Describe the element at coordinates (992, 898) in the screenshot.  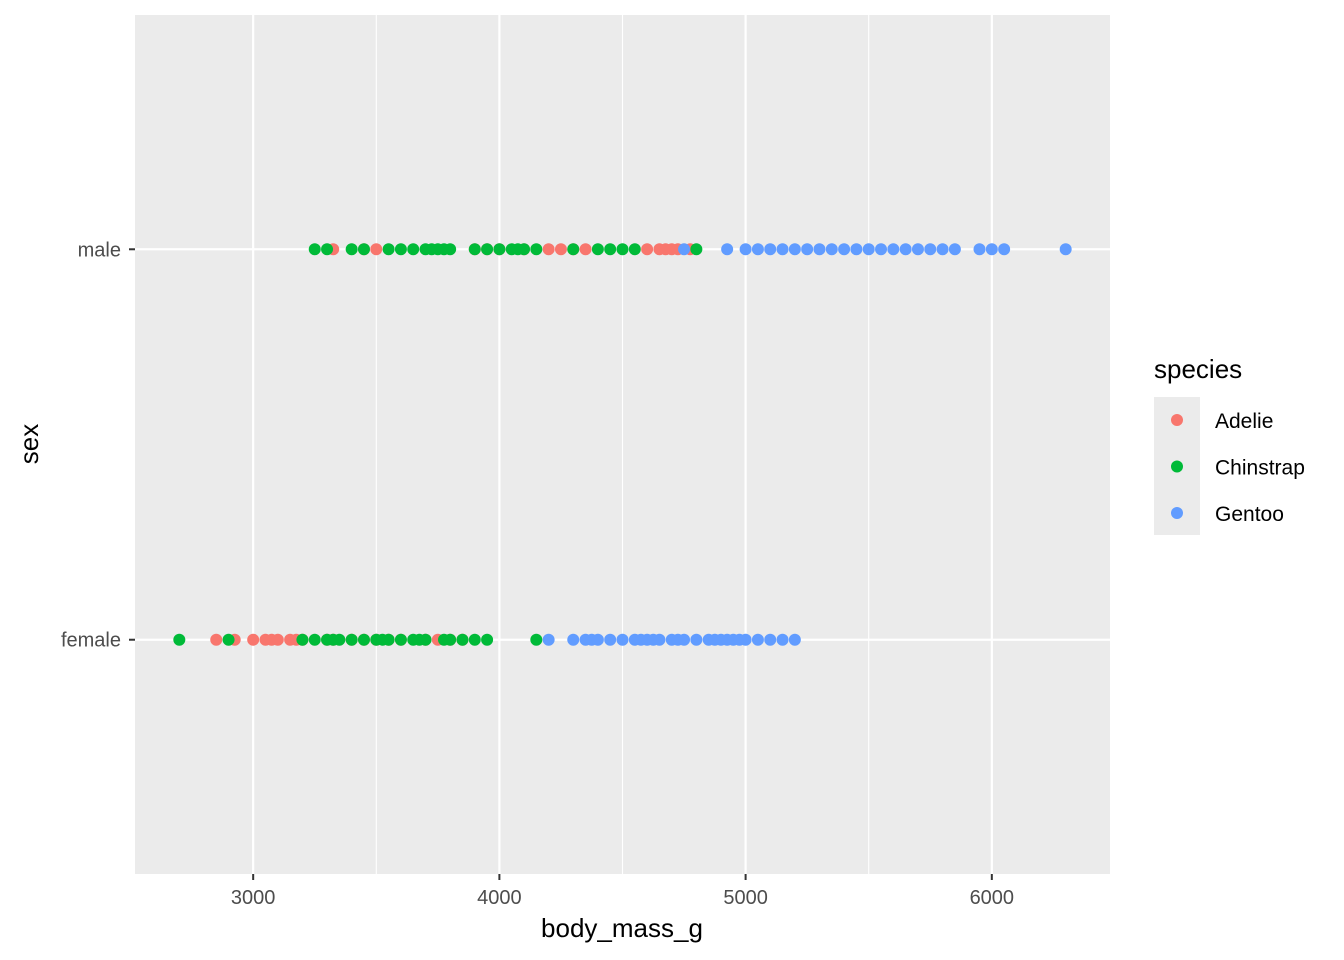
I see `x-tick-label: 6000` at that location.